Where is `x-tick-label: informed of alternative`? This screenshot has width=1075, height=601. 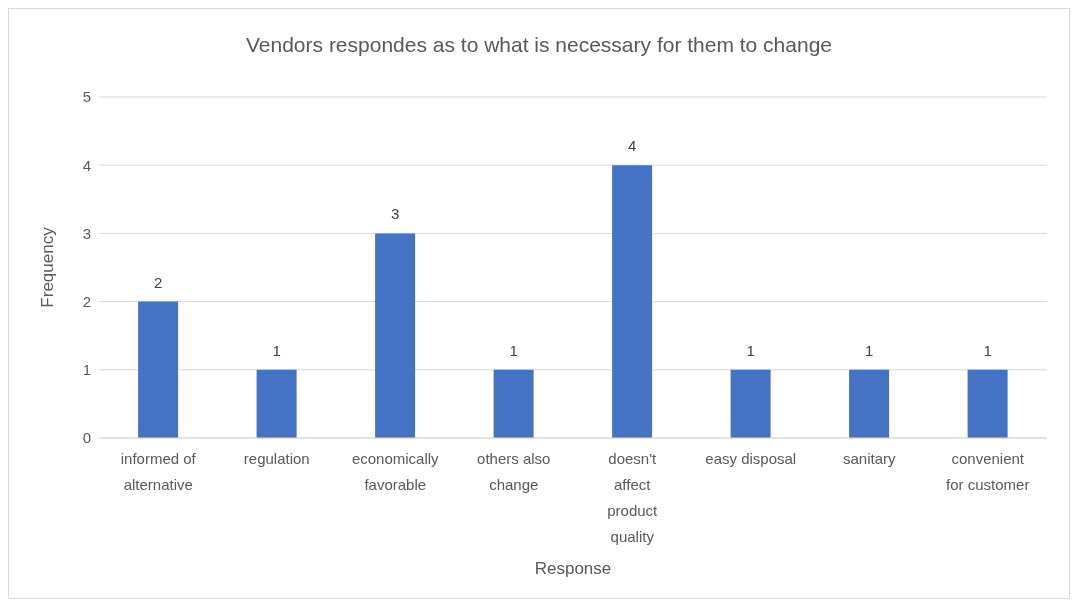
x-tick-label: informed of alternative is located at coordinates (158, 471).